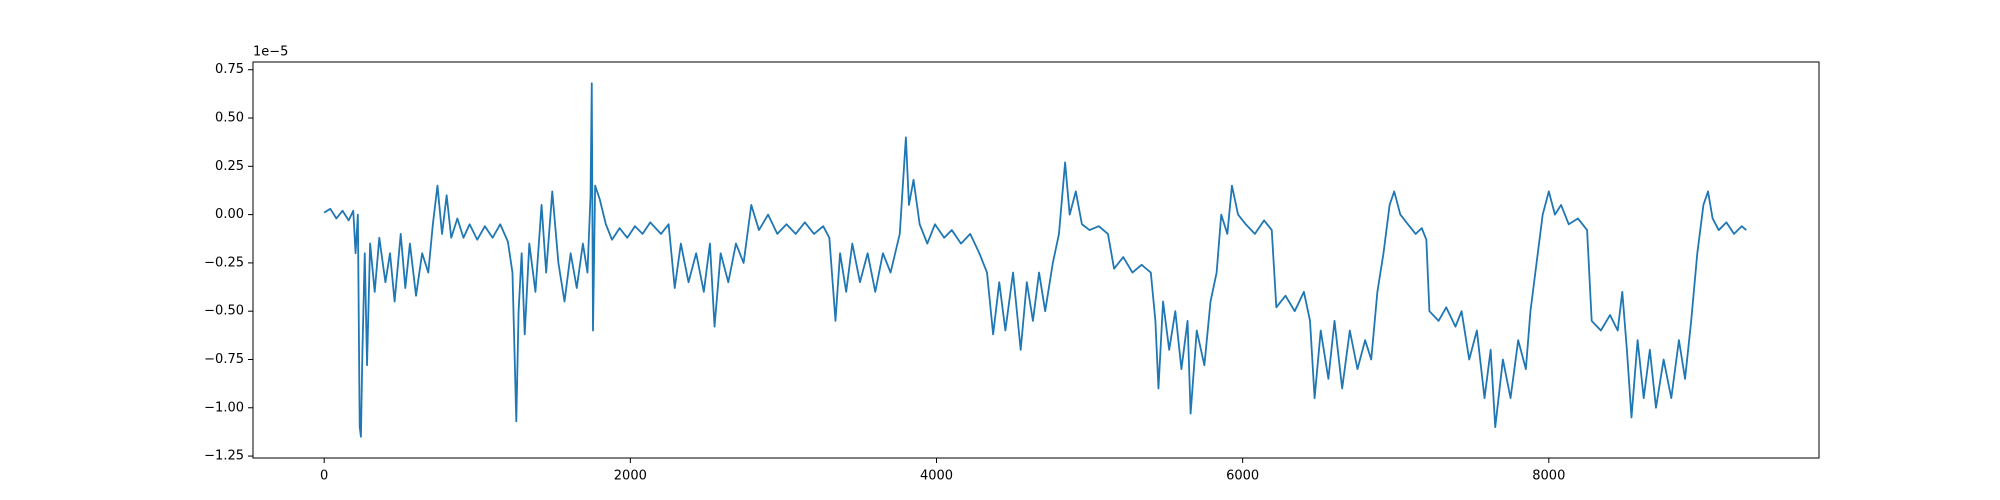  I want to click on x-tick-label: 4000, so click(936, 476).